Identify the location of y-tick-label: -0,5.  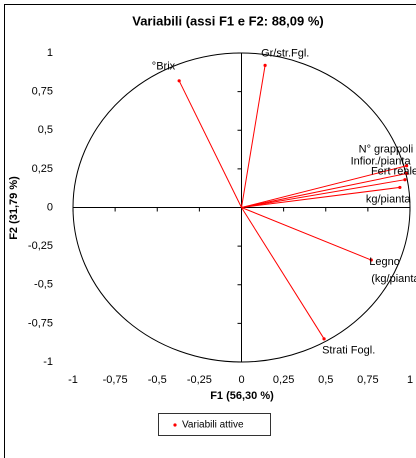
(43, 285).